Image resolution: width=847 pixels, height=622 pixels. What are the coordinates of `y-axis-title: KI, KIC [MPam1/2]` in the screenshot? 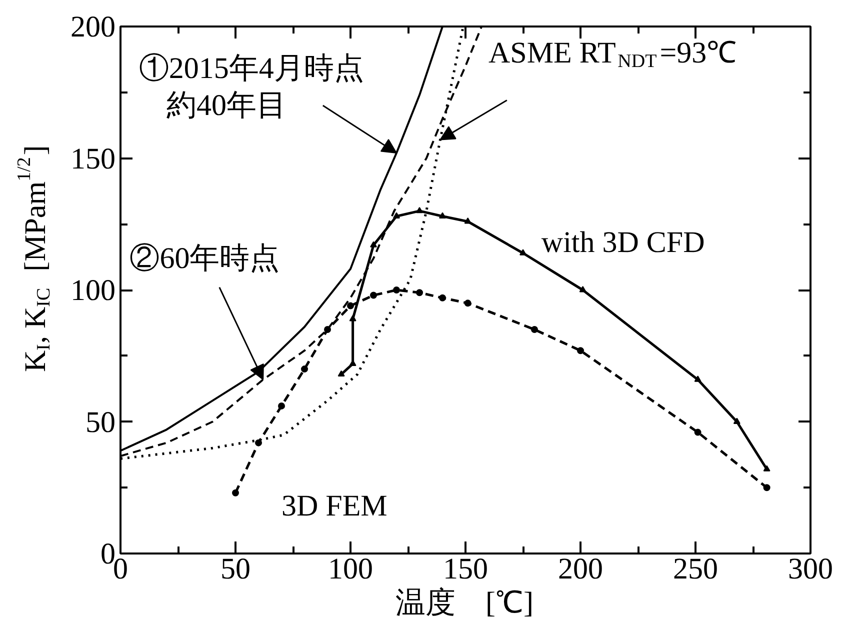 It's located at (34, 258).